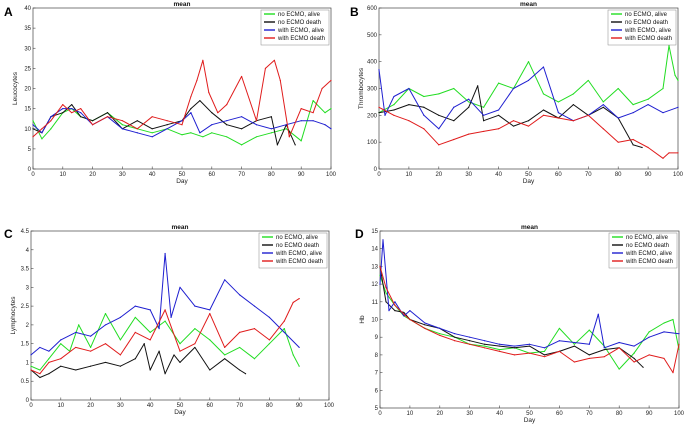  Describe the element at coordinates (377, 374) in the screenshot. I see `panel-d-ytick-label: 7` at that location.